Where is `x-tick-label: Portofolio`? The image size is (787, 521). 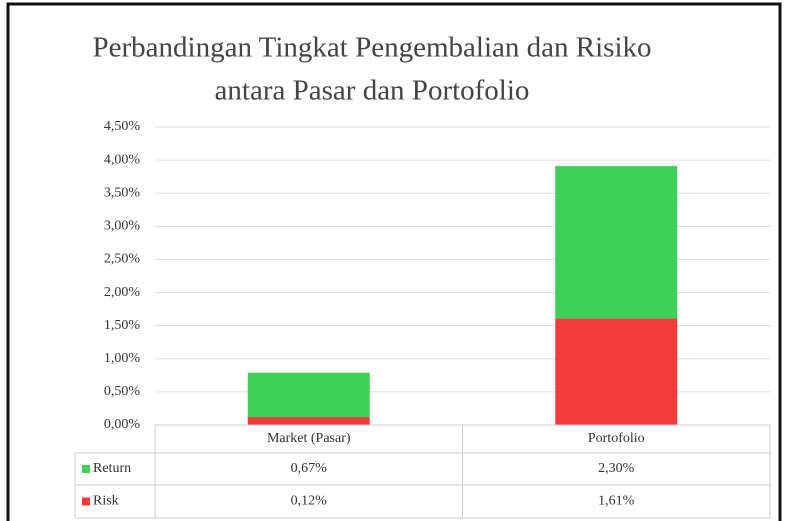 x-tick-label: Portofolio is located at coordinates (616, 438).